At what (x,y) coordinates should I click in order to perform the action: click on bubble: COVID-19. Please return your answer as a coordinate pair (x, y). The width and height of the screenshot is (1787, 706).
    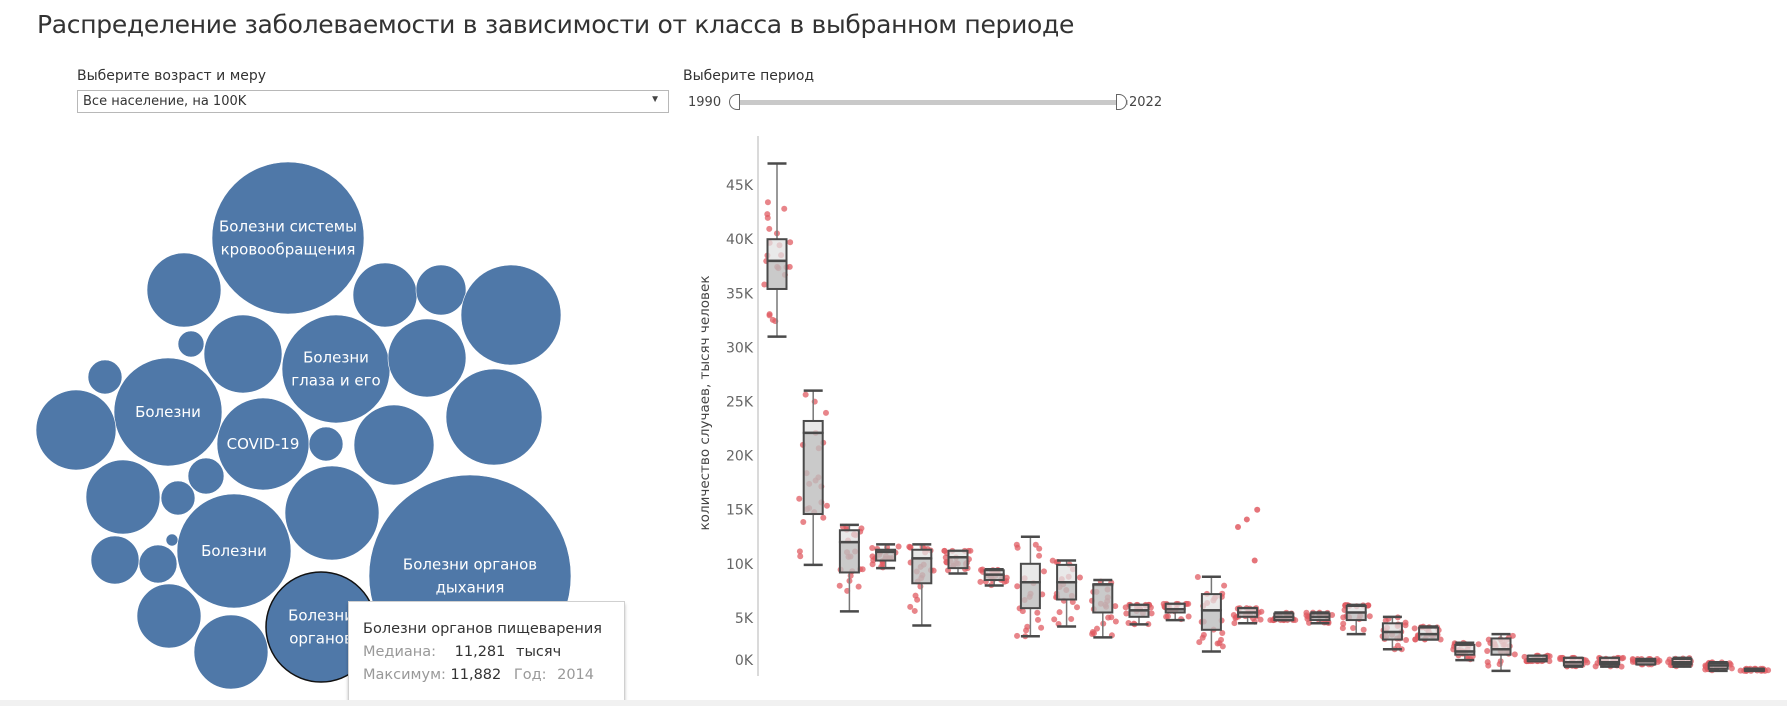
    Looking at the image, I should click on (263, 444).